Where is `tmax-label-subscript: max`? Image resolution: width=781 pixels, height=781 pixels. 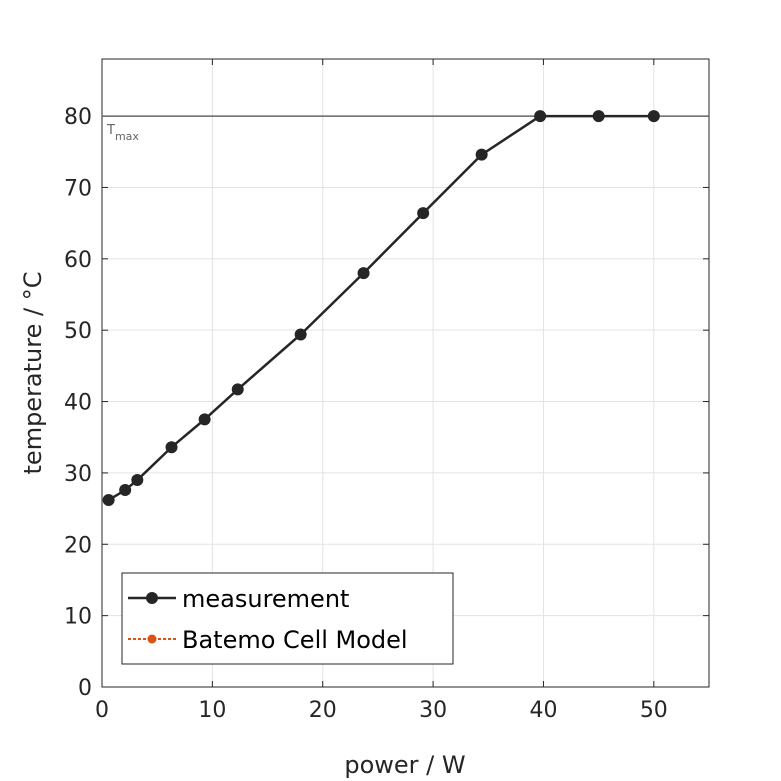
tmax-label-subscript: max is located at coordinates (127, 136).